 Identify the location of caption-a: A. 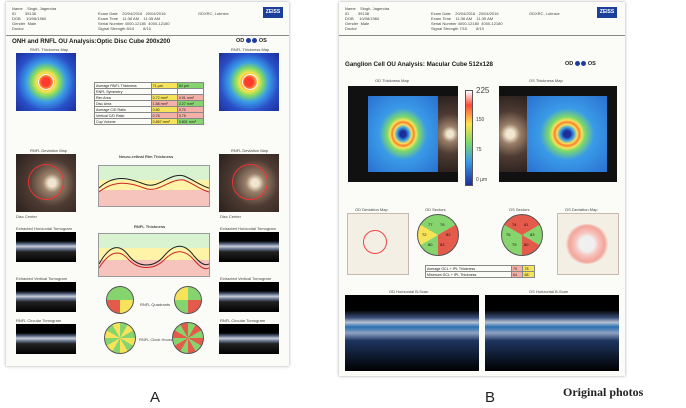
(155, 397).